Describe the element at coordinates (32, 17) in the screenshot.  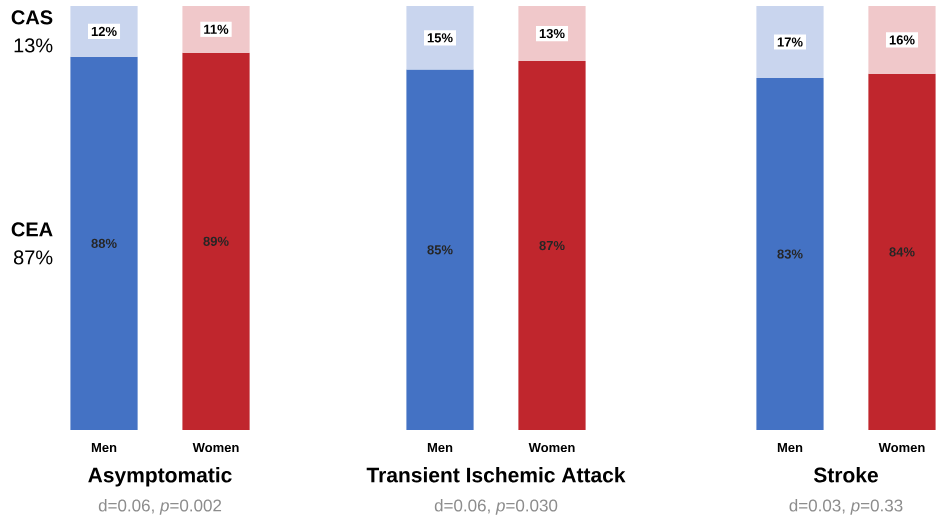
I see `series-label: CAS` at that location.